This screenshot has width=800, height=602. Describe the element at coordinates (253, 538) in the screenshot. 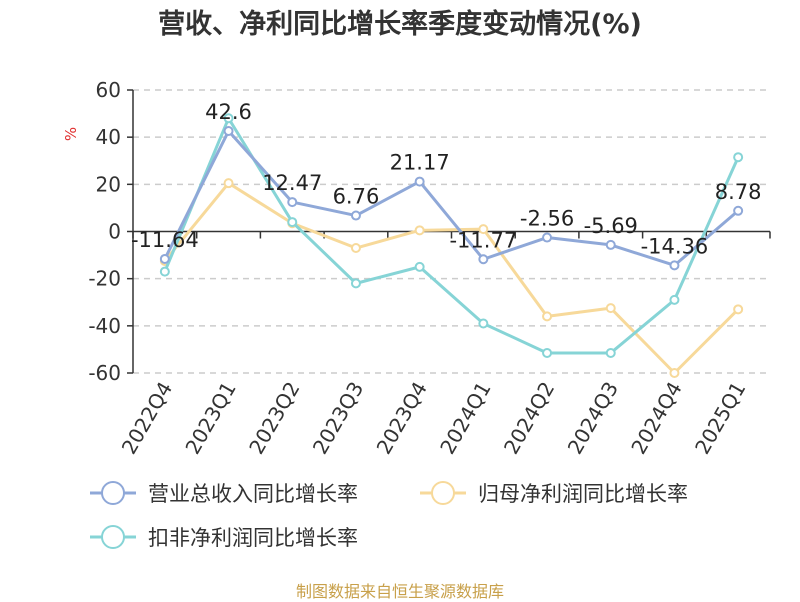

I see `legend-label: 扣非净利润同比增长率` at that location.